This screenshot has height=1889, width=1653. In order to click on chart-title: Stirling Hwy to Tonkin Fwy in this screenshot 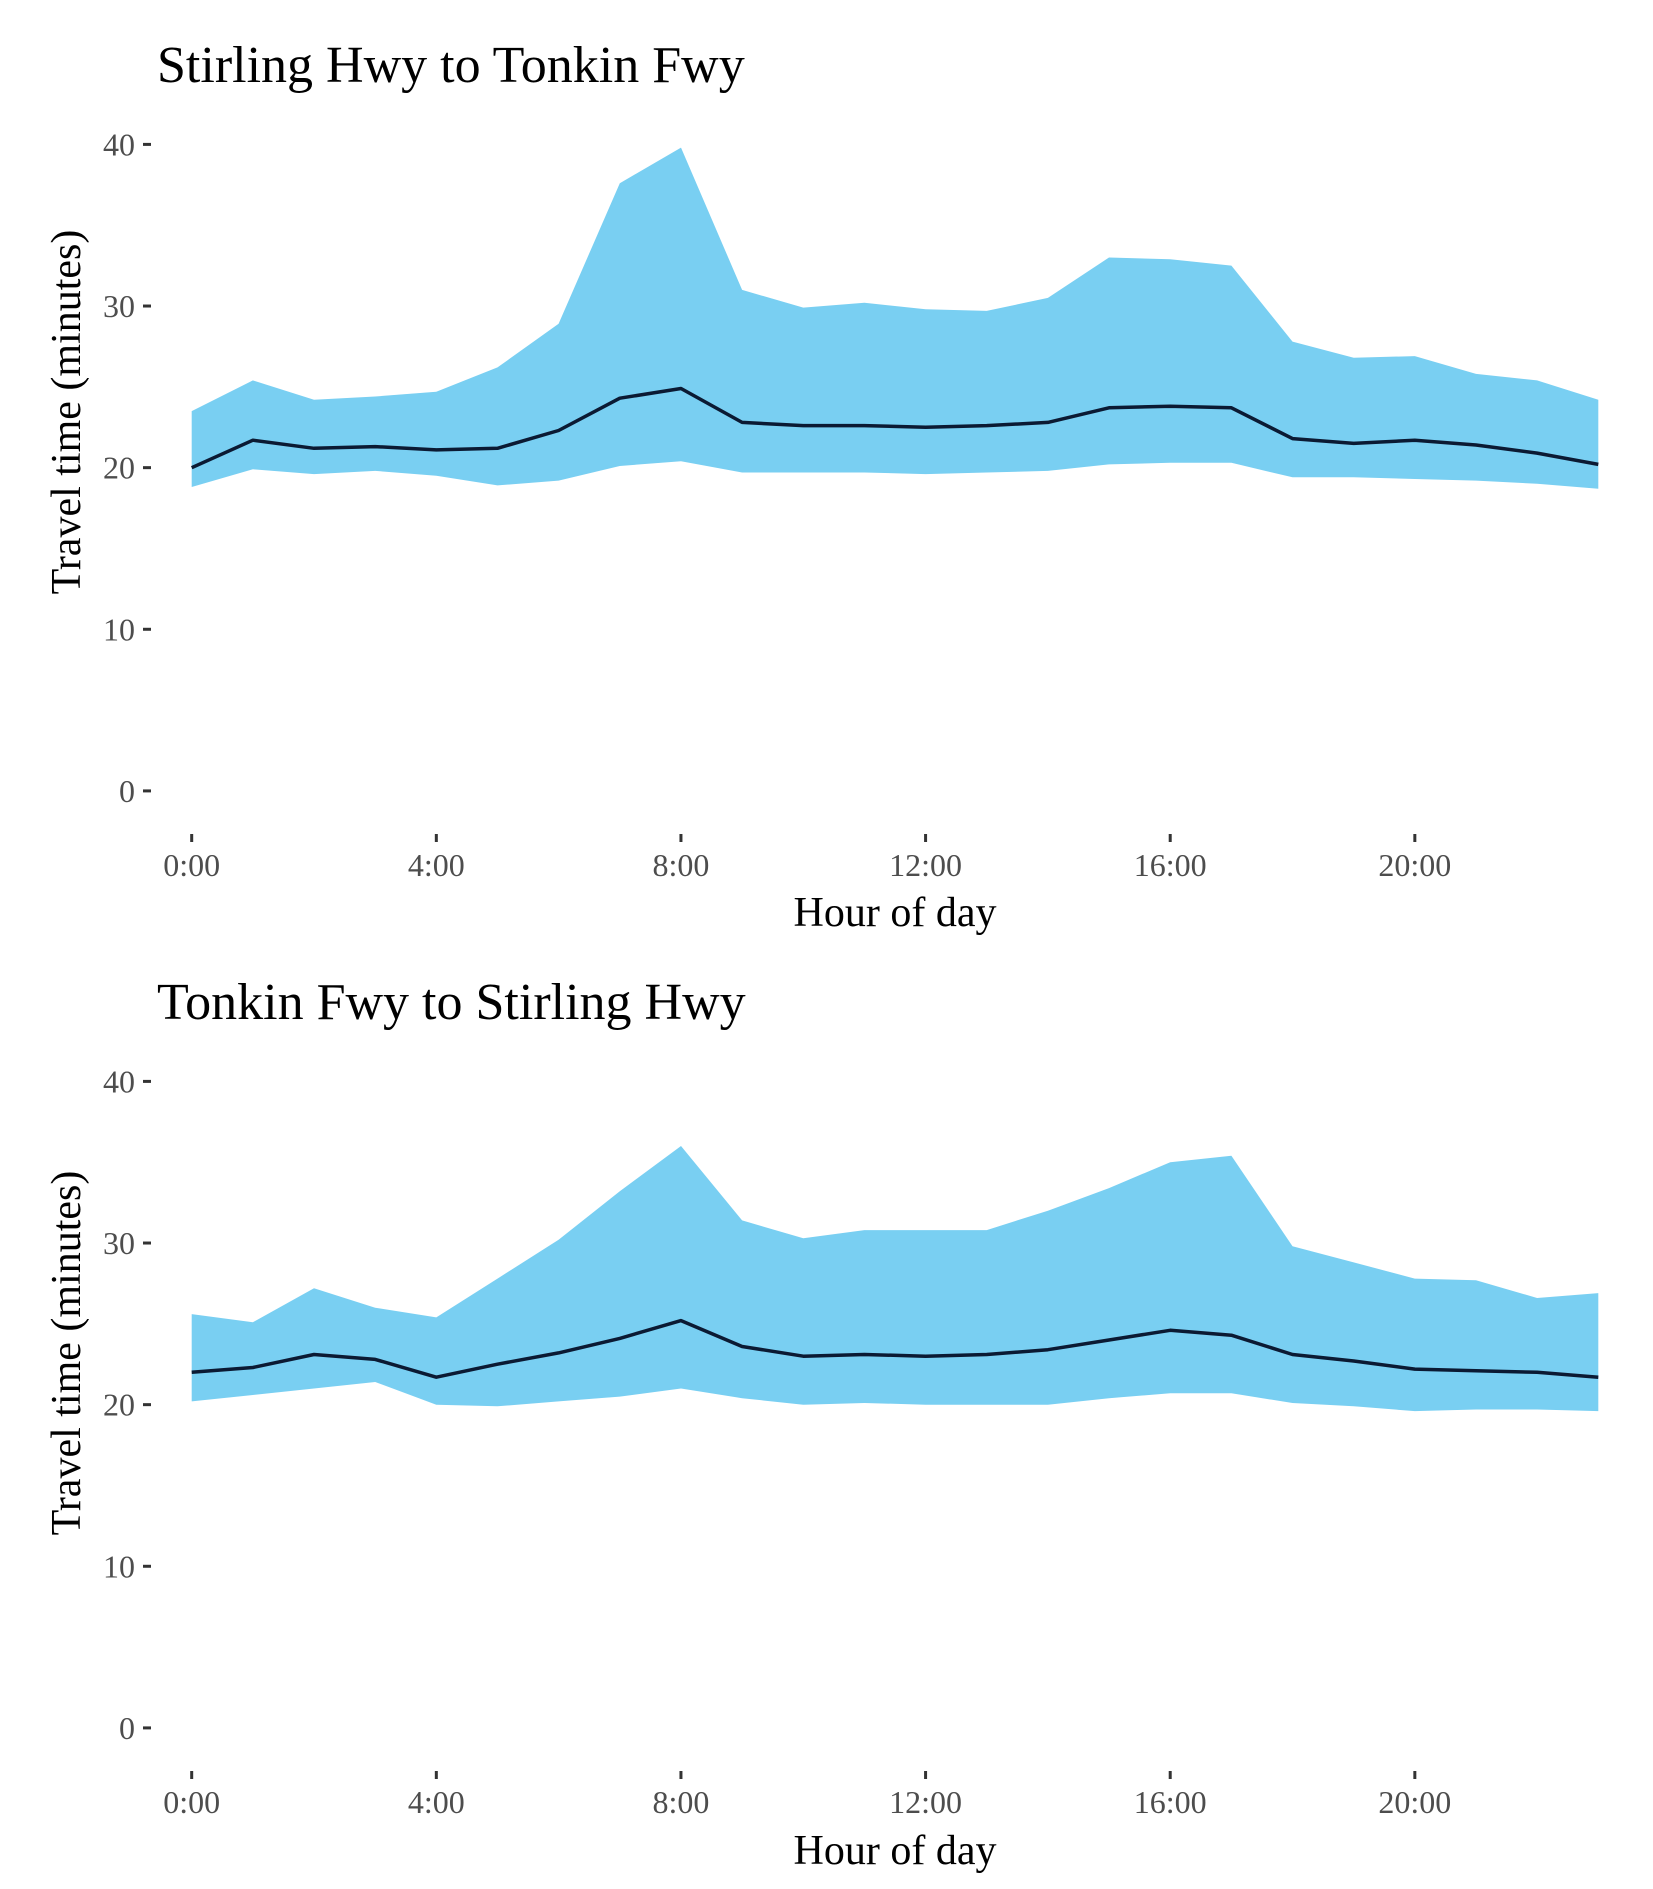, I will do `click(451, 65)`.